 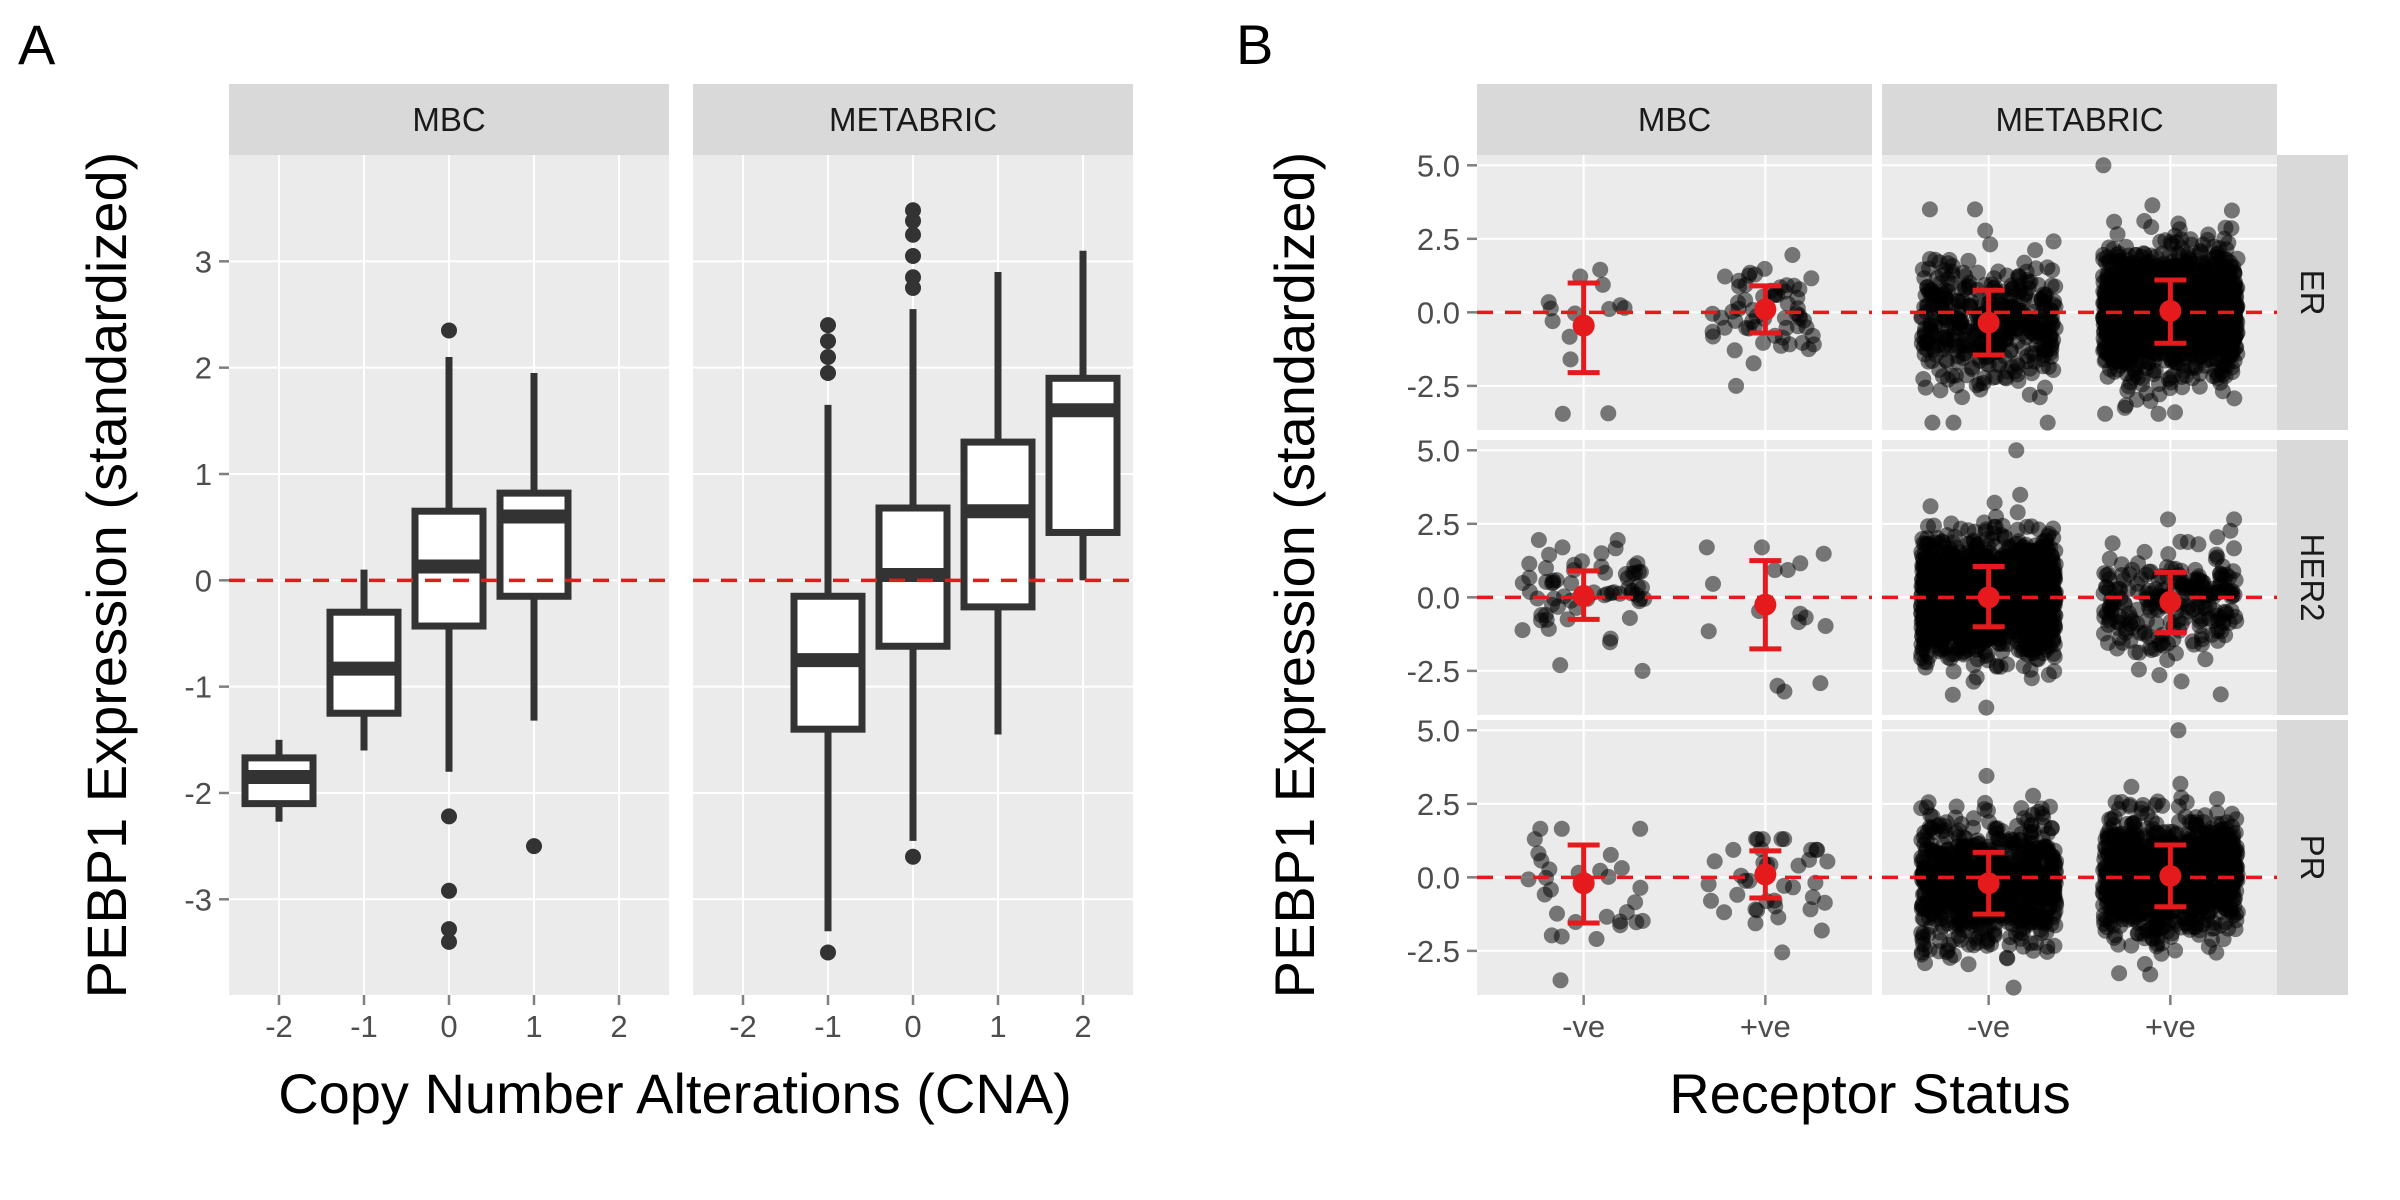 What do you see at coordinates (203, 368) in the screenshot?
I see `y-tick-label: 2` at bounding box center [203, 368].